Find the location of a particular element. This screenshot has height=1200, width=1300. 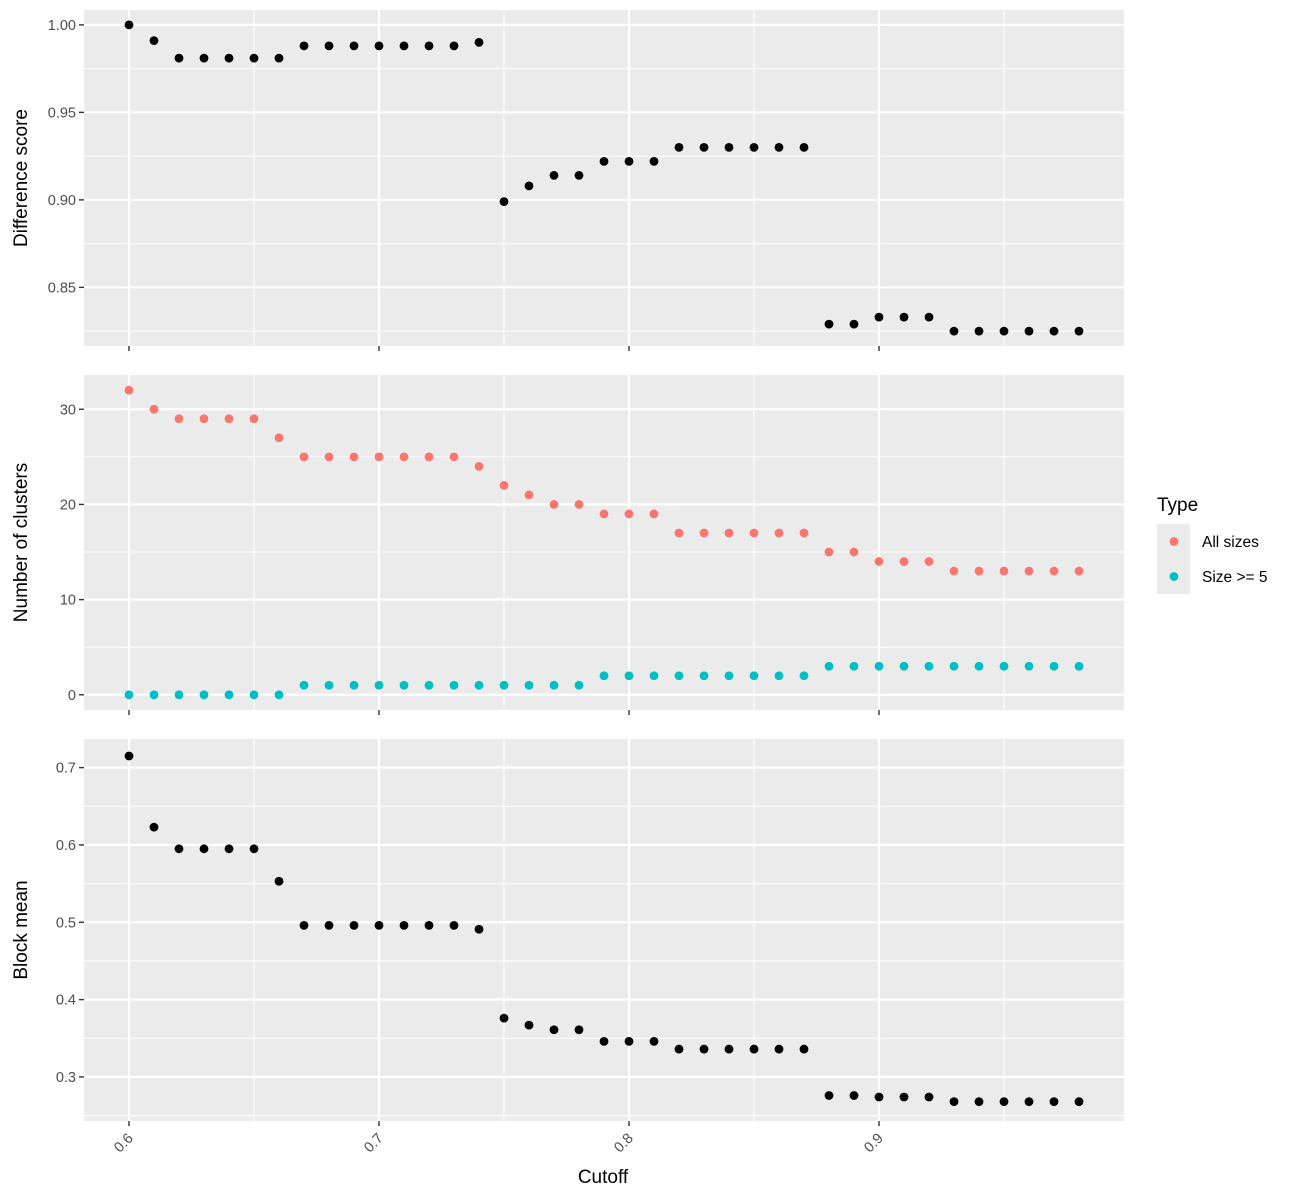

y-tick-label: 0.4 is located at coordinates (66, 1001).